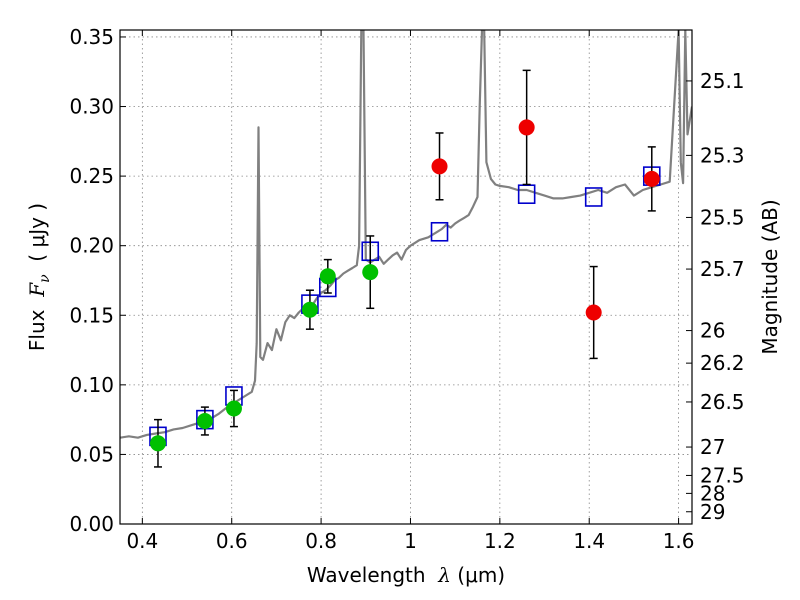 Image resolution: width=800 pixels, height=600 pixels. I want to click on y2-axis-title: Magnitude (AB), so click(770, 276).